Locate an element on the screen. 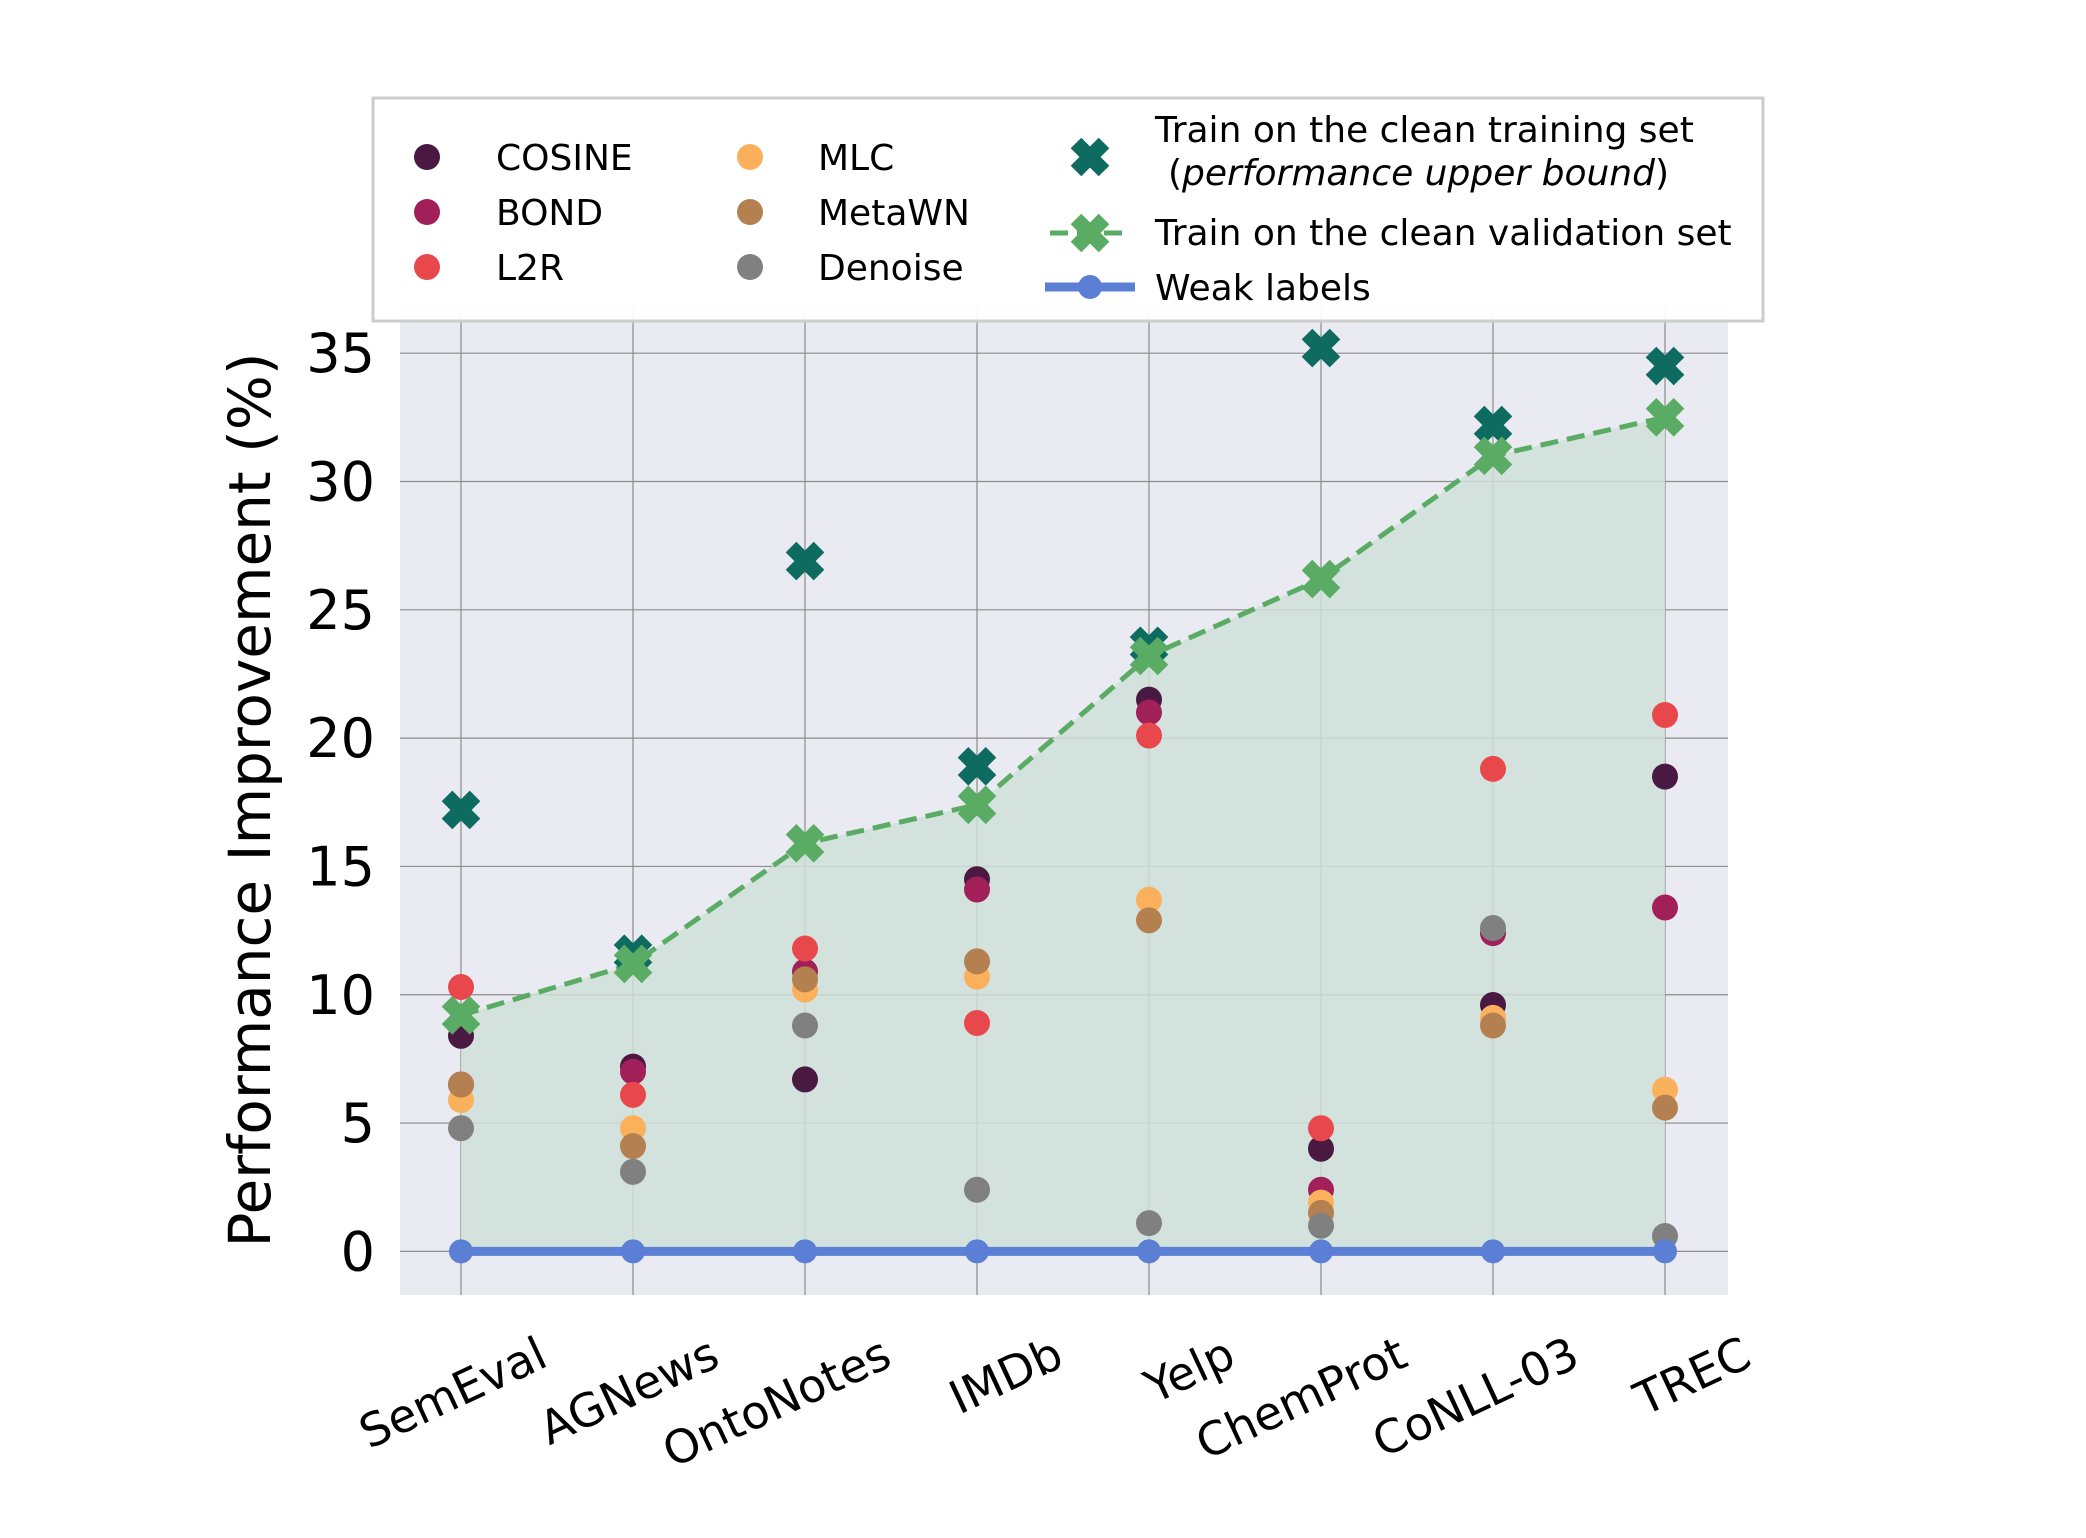 This screenshot has width=2086, height=1538. legend-marker-clean-validation-stroke is located at coordinates (1090, 233).